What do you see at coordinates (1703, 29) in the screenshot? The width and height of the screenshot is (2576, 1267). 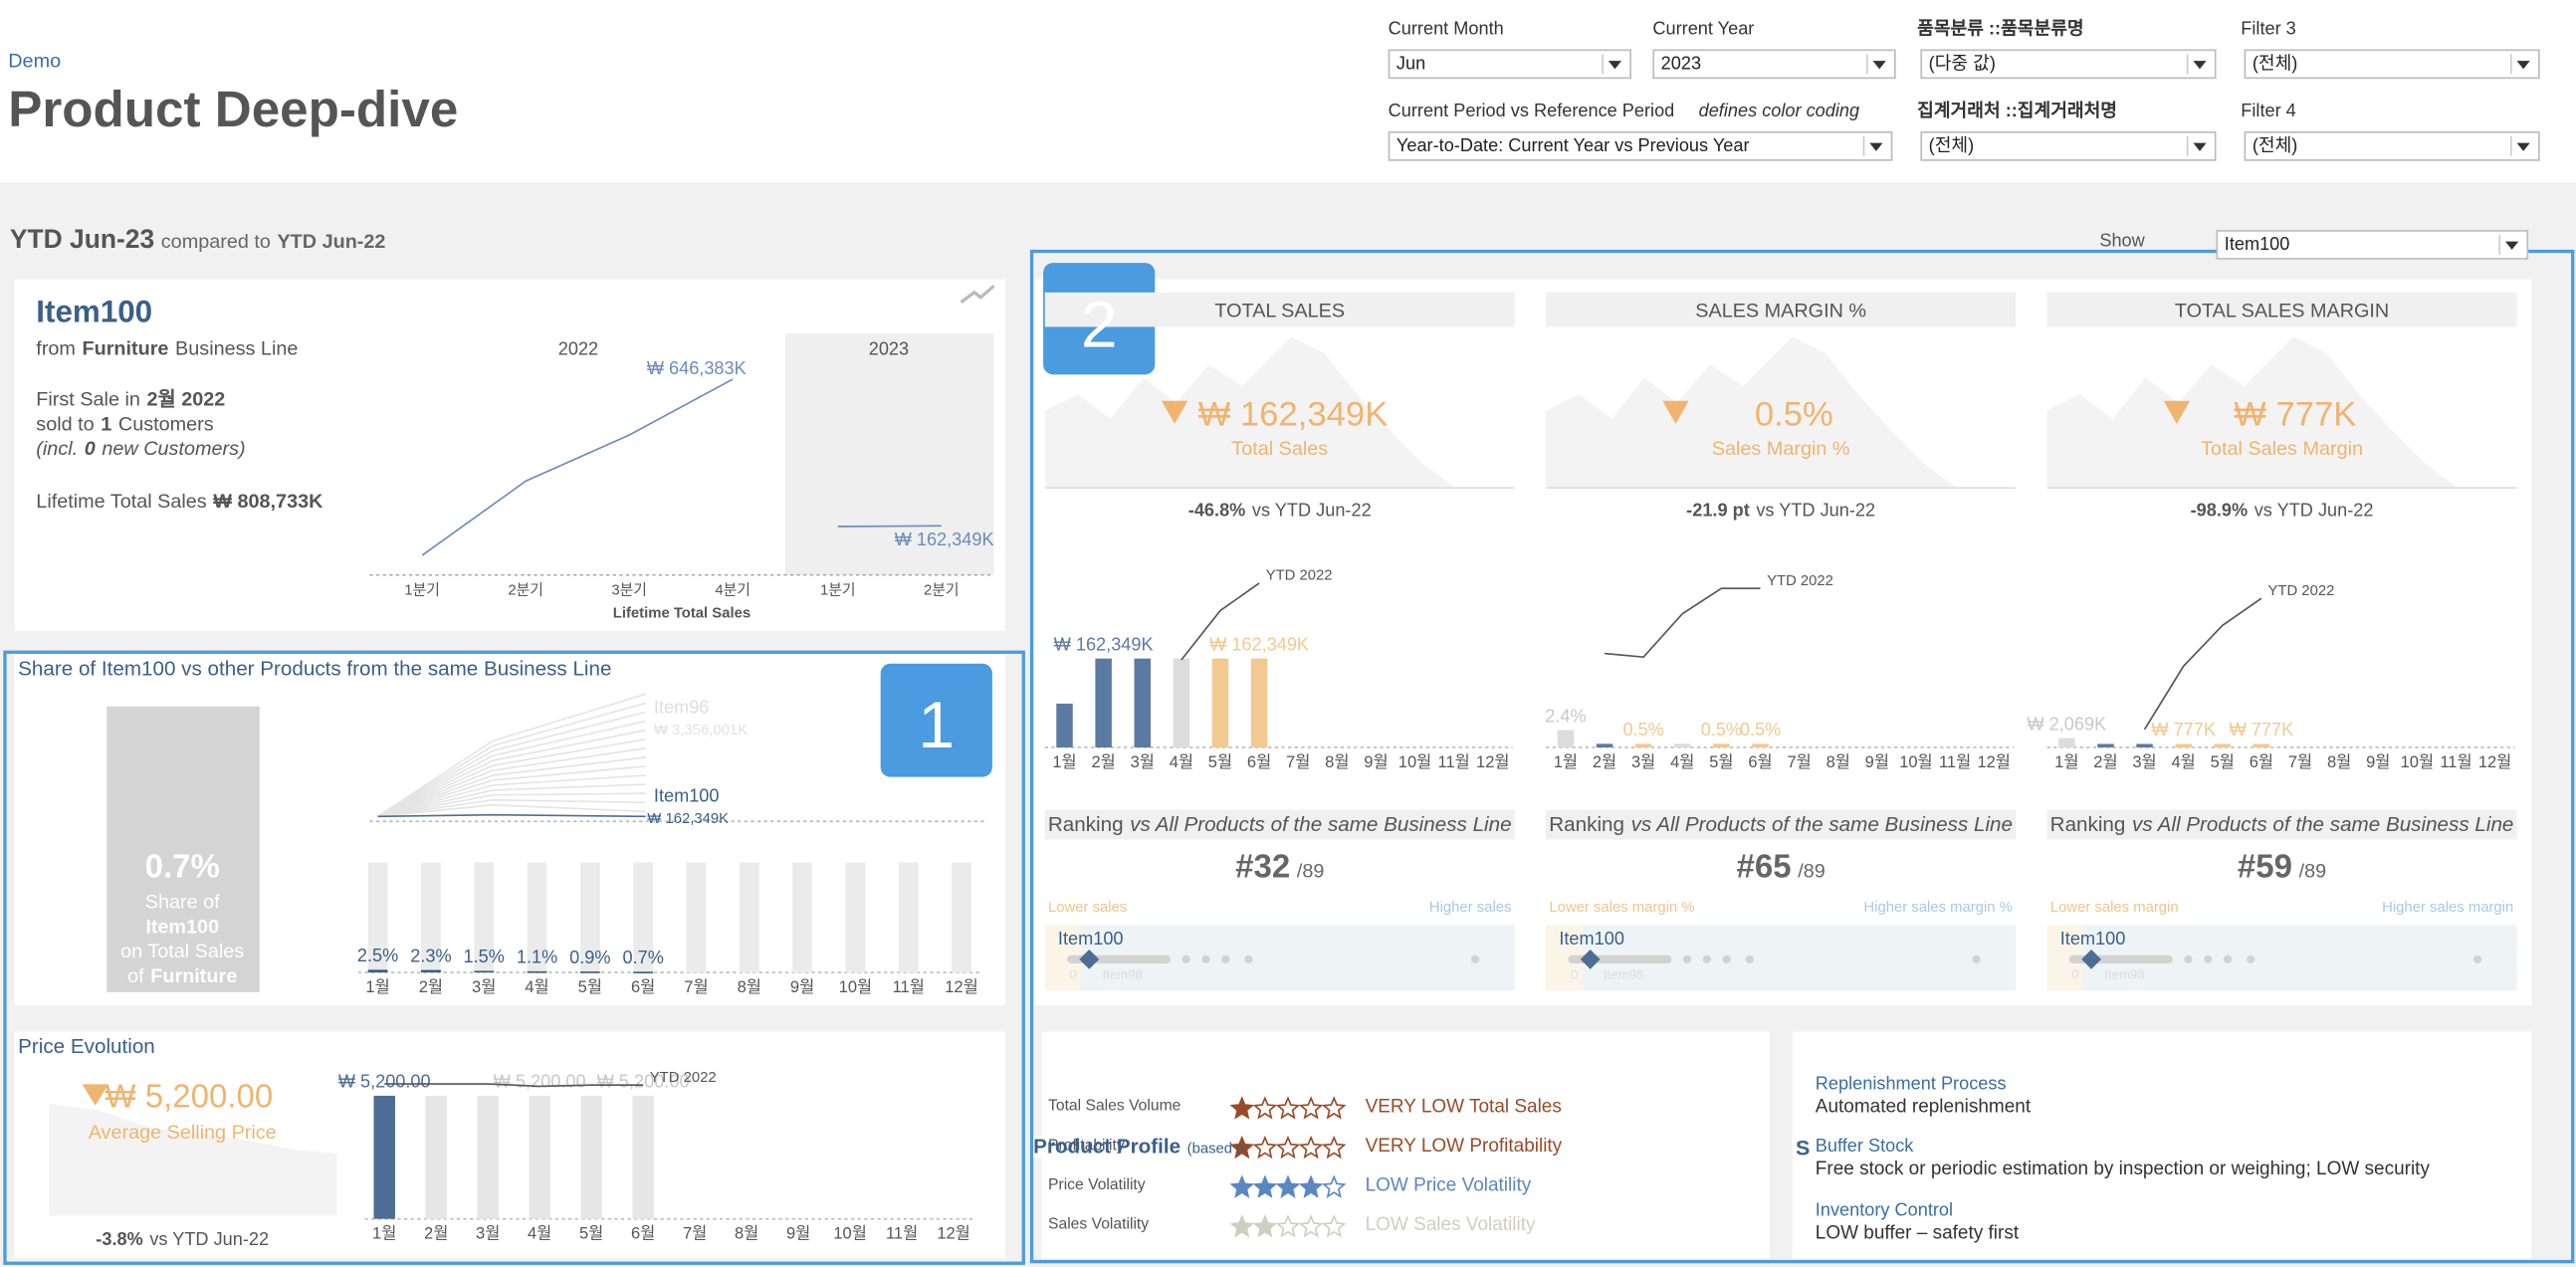 I see `filter-label: Current Year` at bounding box center [1703, 29].